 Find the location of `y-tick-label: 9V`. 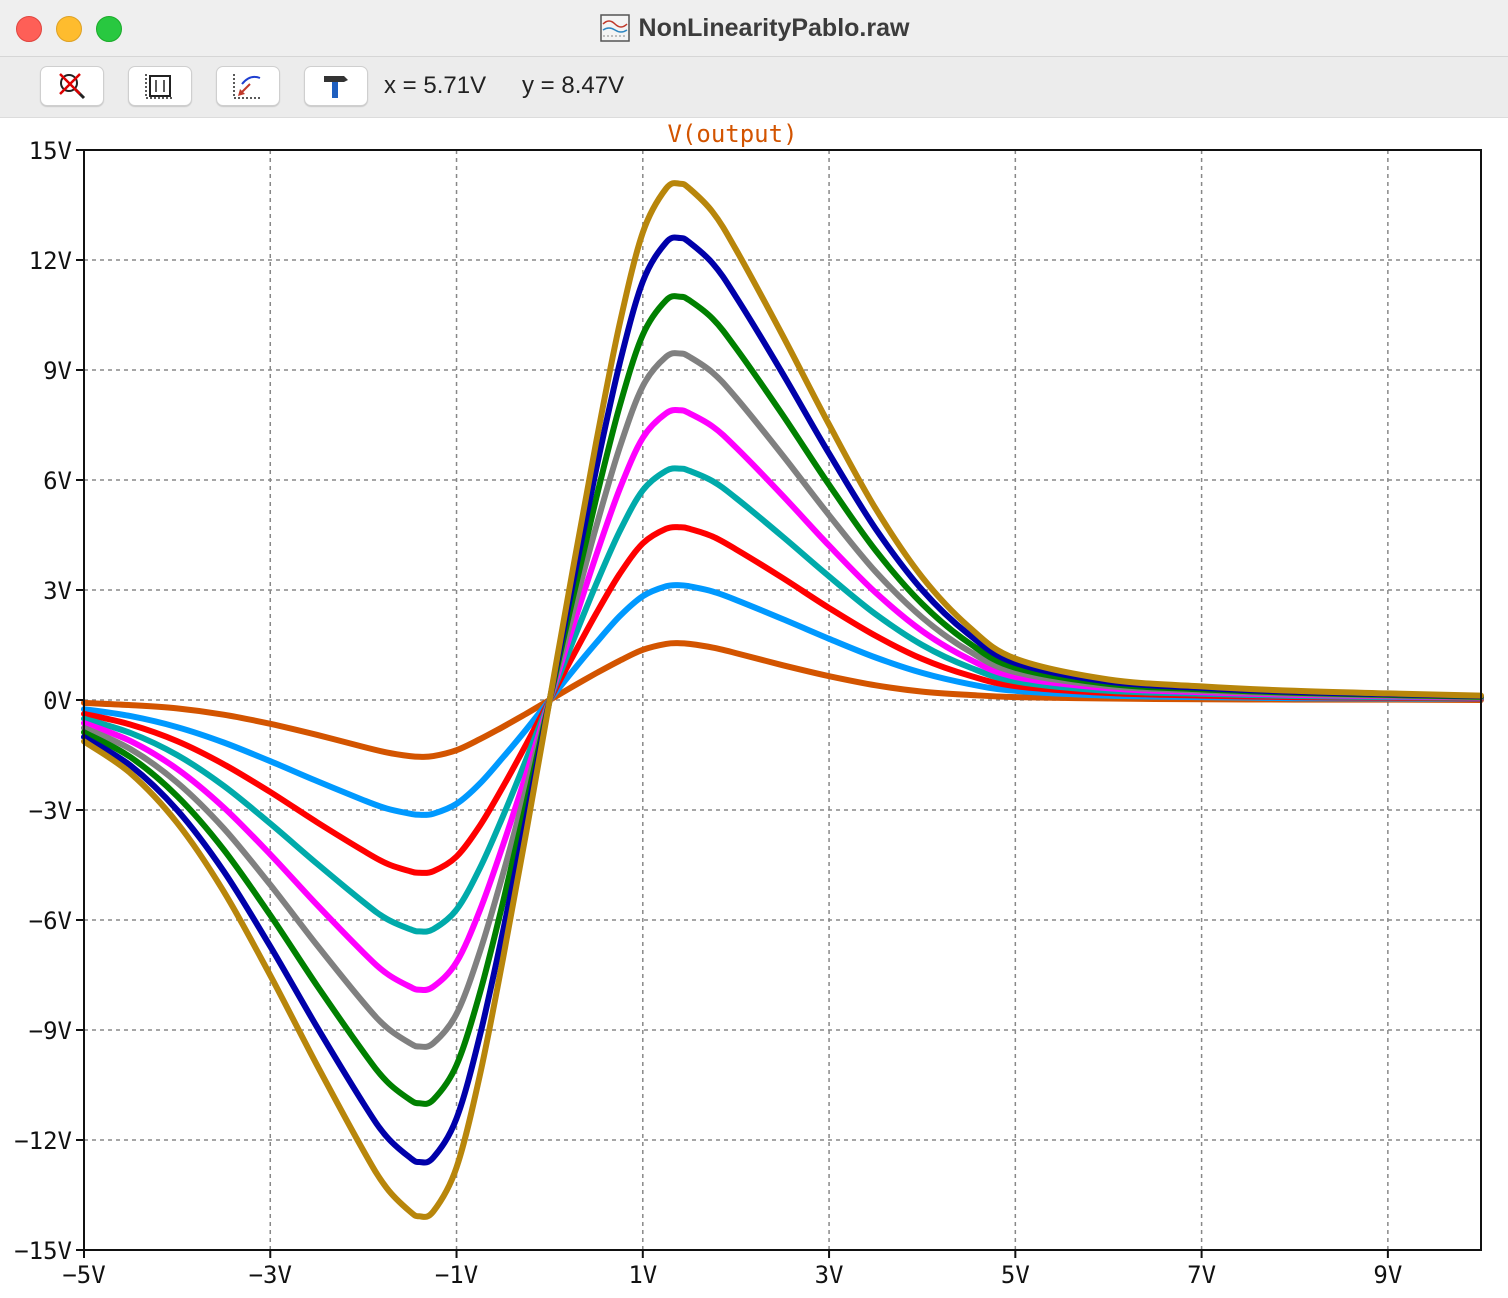

y-tick-label: 9V is located at coordinates (57, 371).